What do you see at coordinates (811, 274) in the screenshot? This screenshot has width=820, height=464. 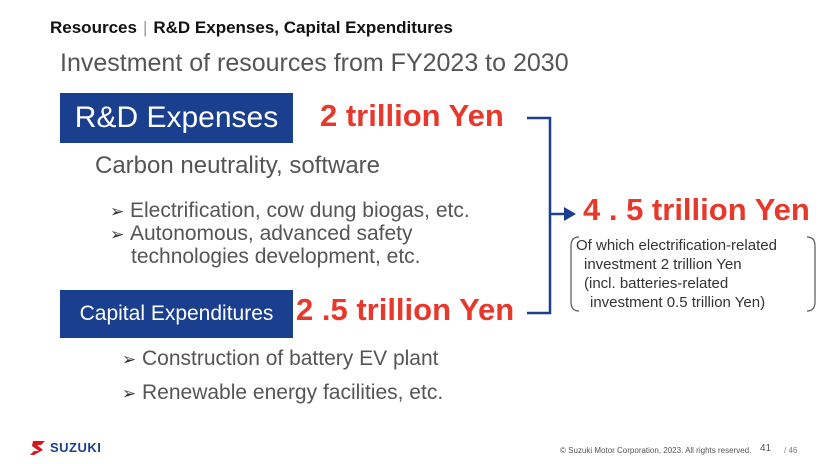 I see `note-right-paren` at bounding box center [811, 274].